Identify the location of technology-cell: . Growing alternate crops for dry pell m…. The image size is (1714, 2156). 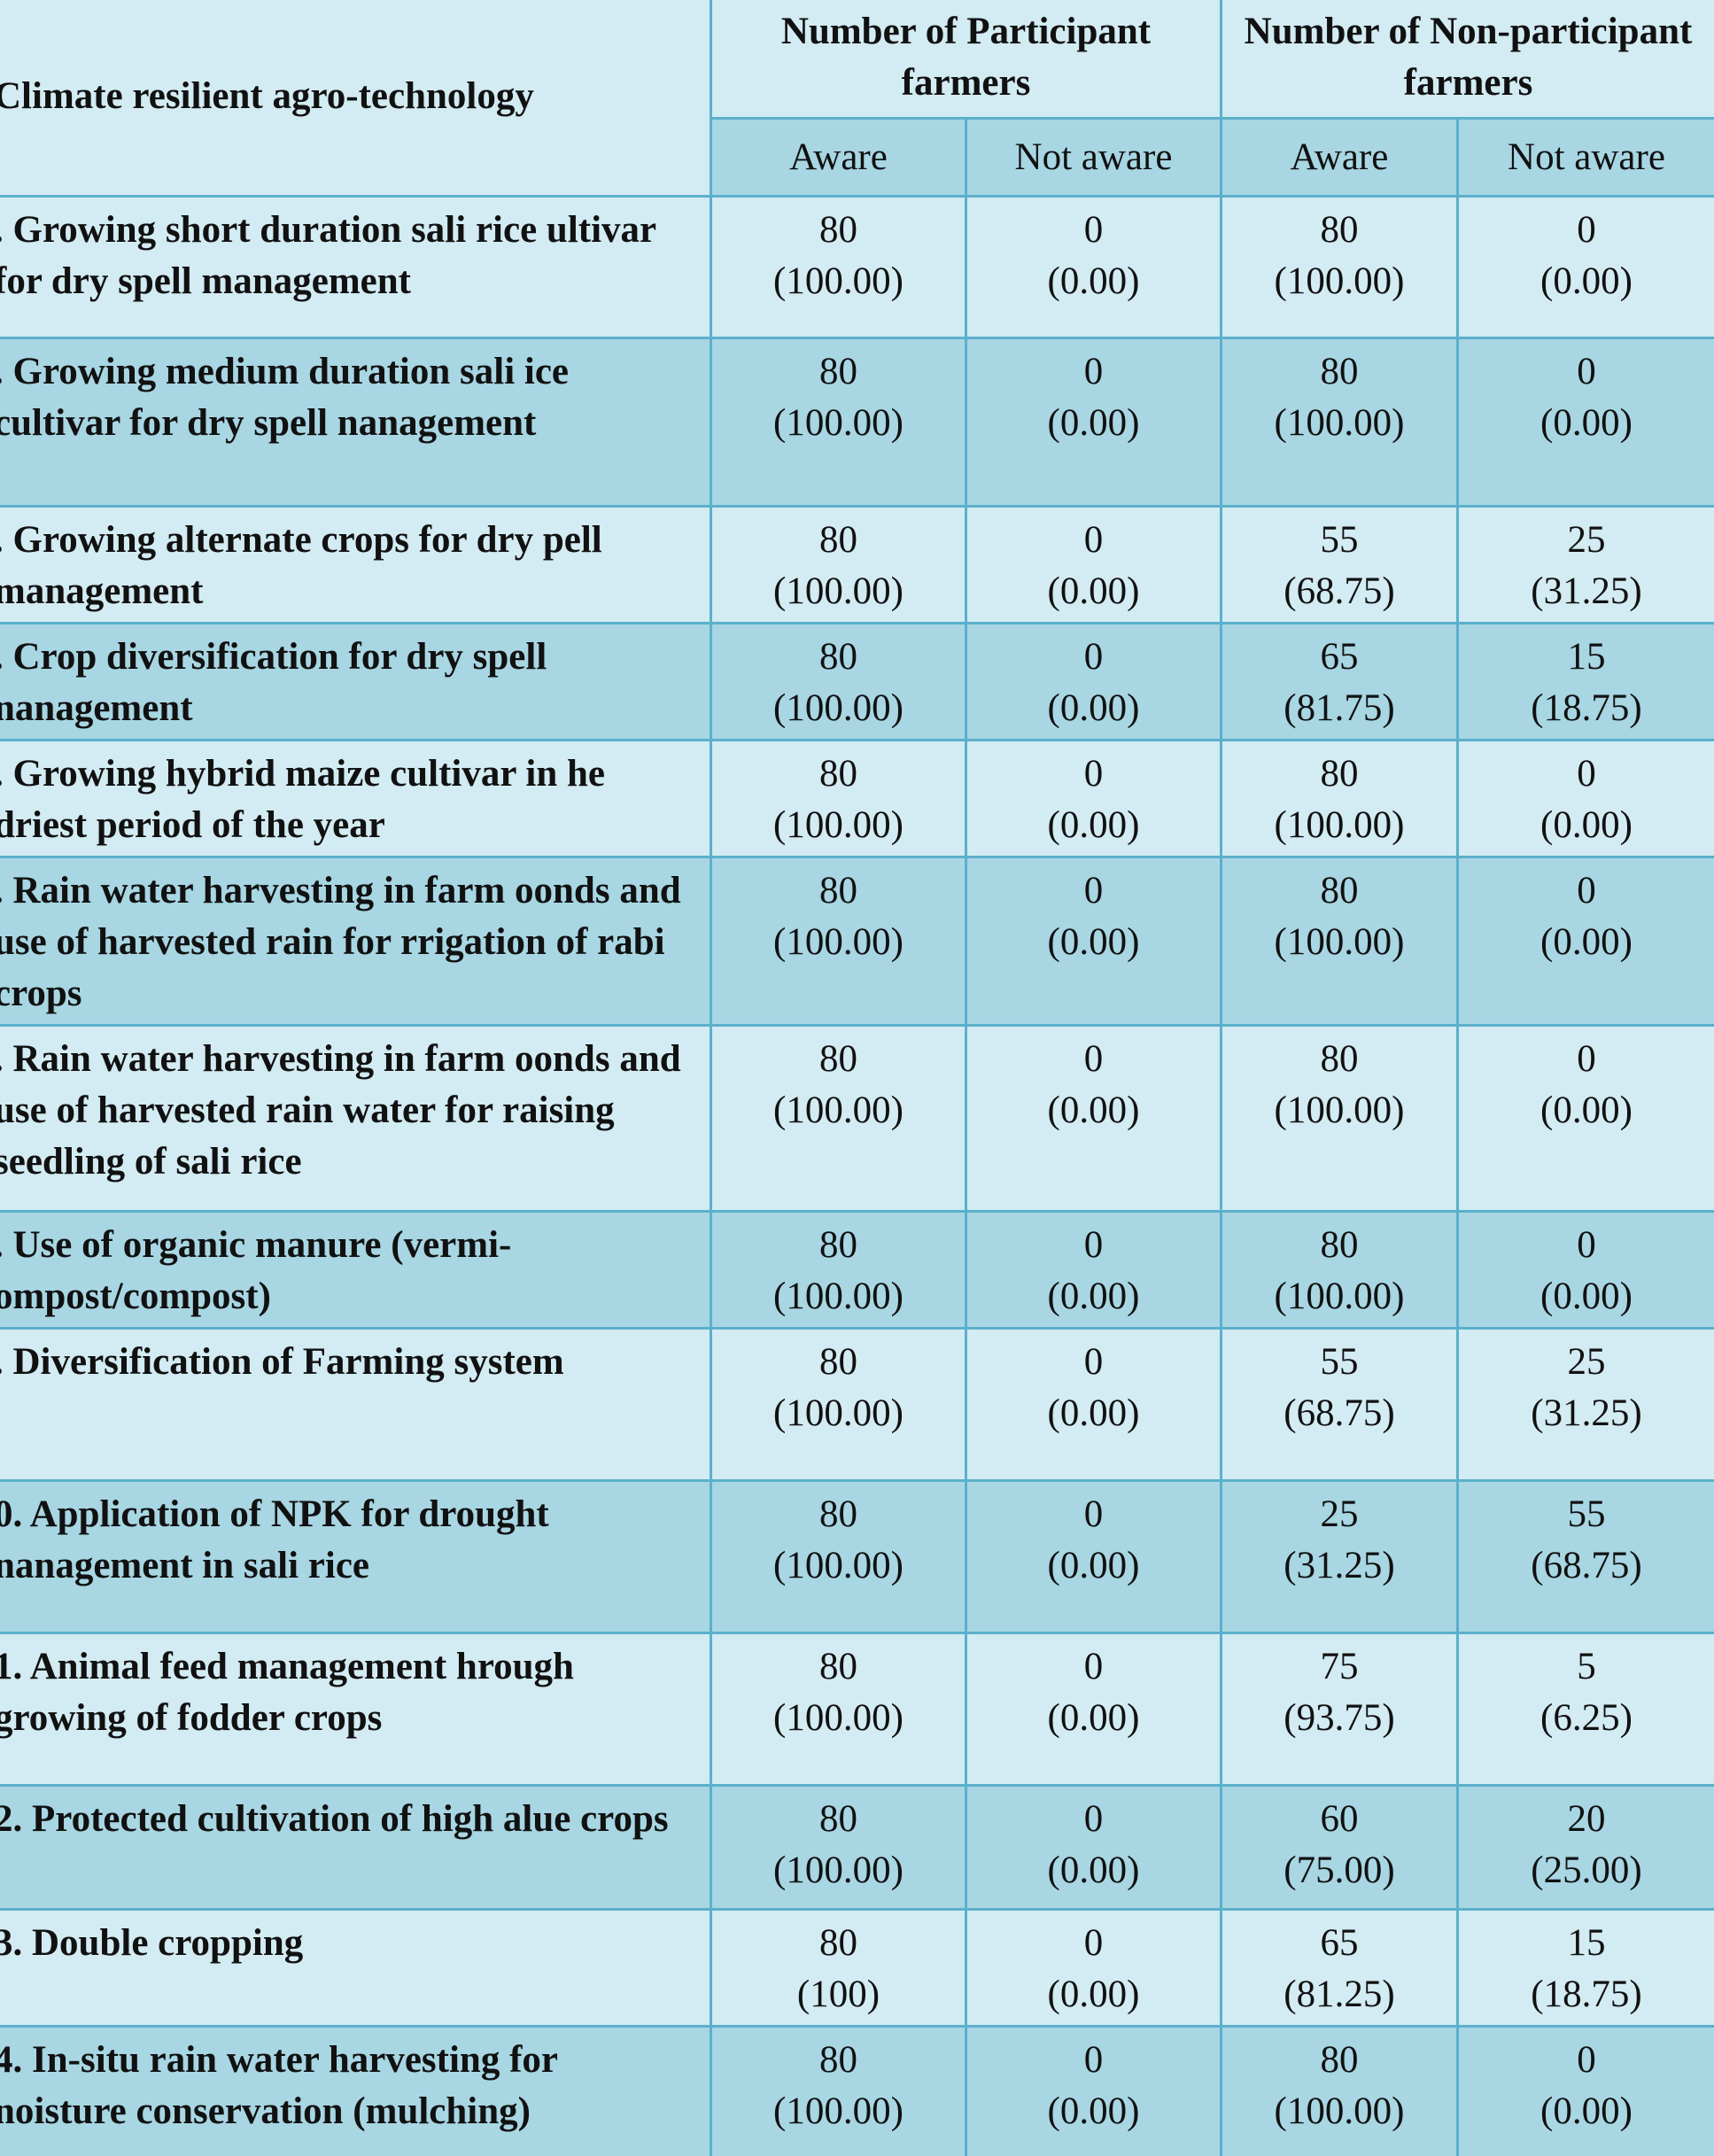
(355, 565).